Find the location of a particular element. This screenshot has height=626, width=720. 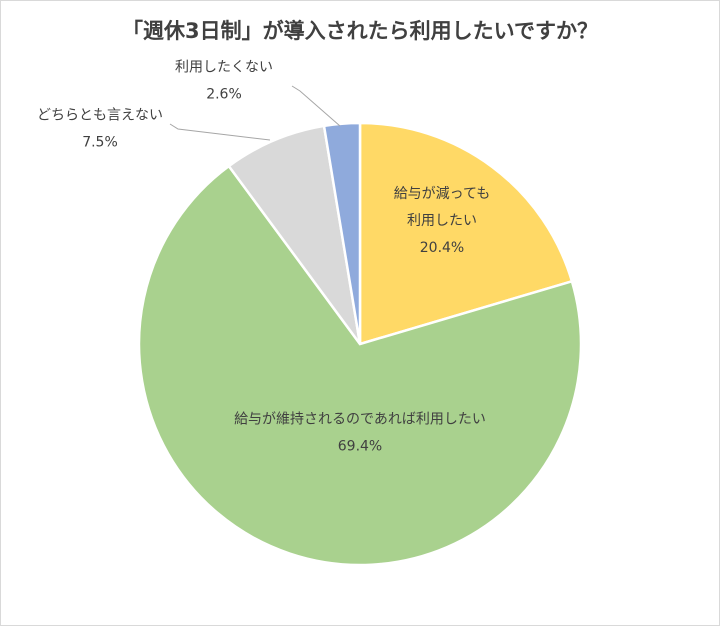

slice-category-label: 給与が減っても is located at coordinates (442, 193).